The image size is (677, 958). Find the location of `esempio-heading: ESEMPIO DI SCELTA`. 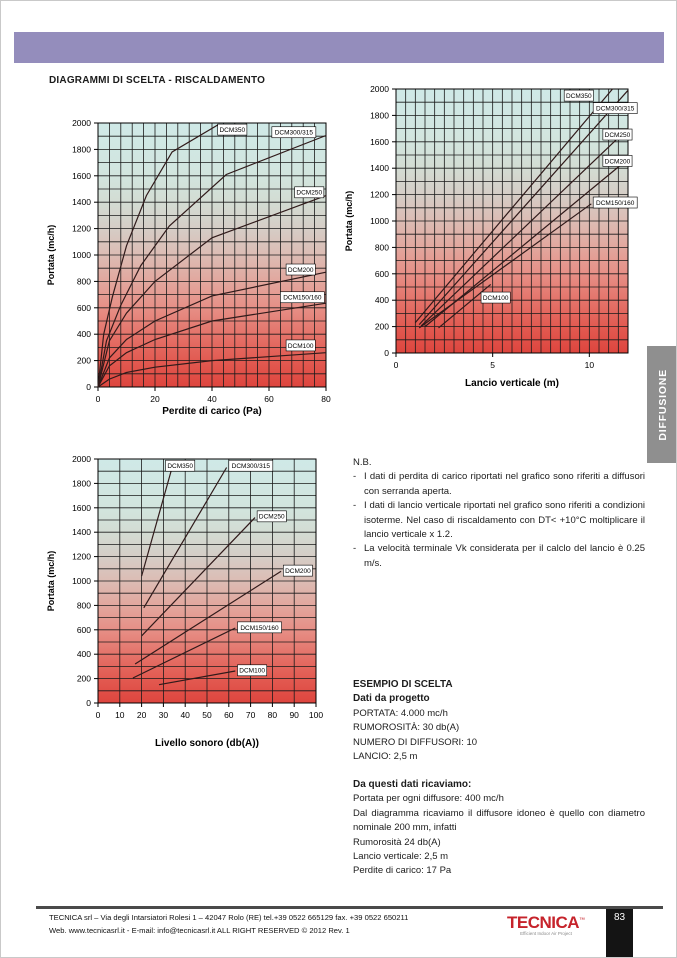

esempio-heading: ESEMPIO DI SCELTA is located at coordinates (403, 684).